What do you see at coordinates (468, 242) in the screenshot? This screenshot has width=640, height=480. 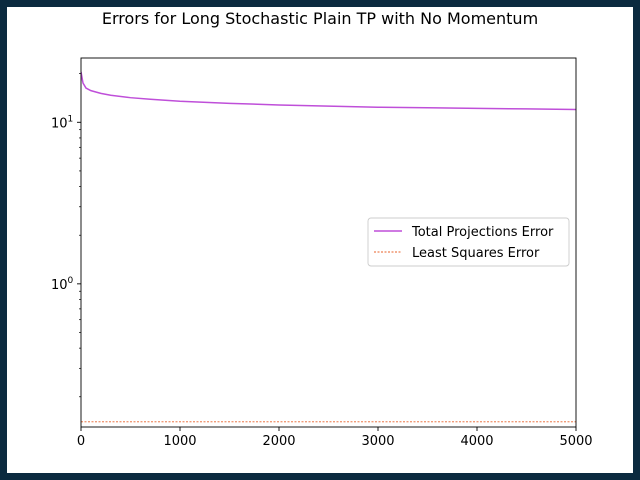 I see `legend-box` at bounding box center [468, 242].